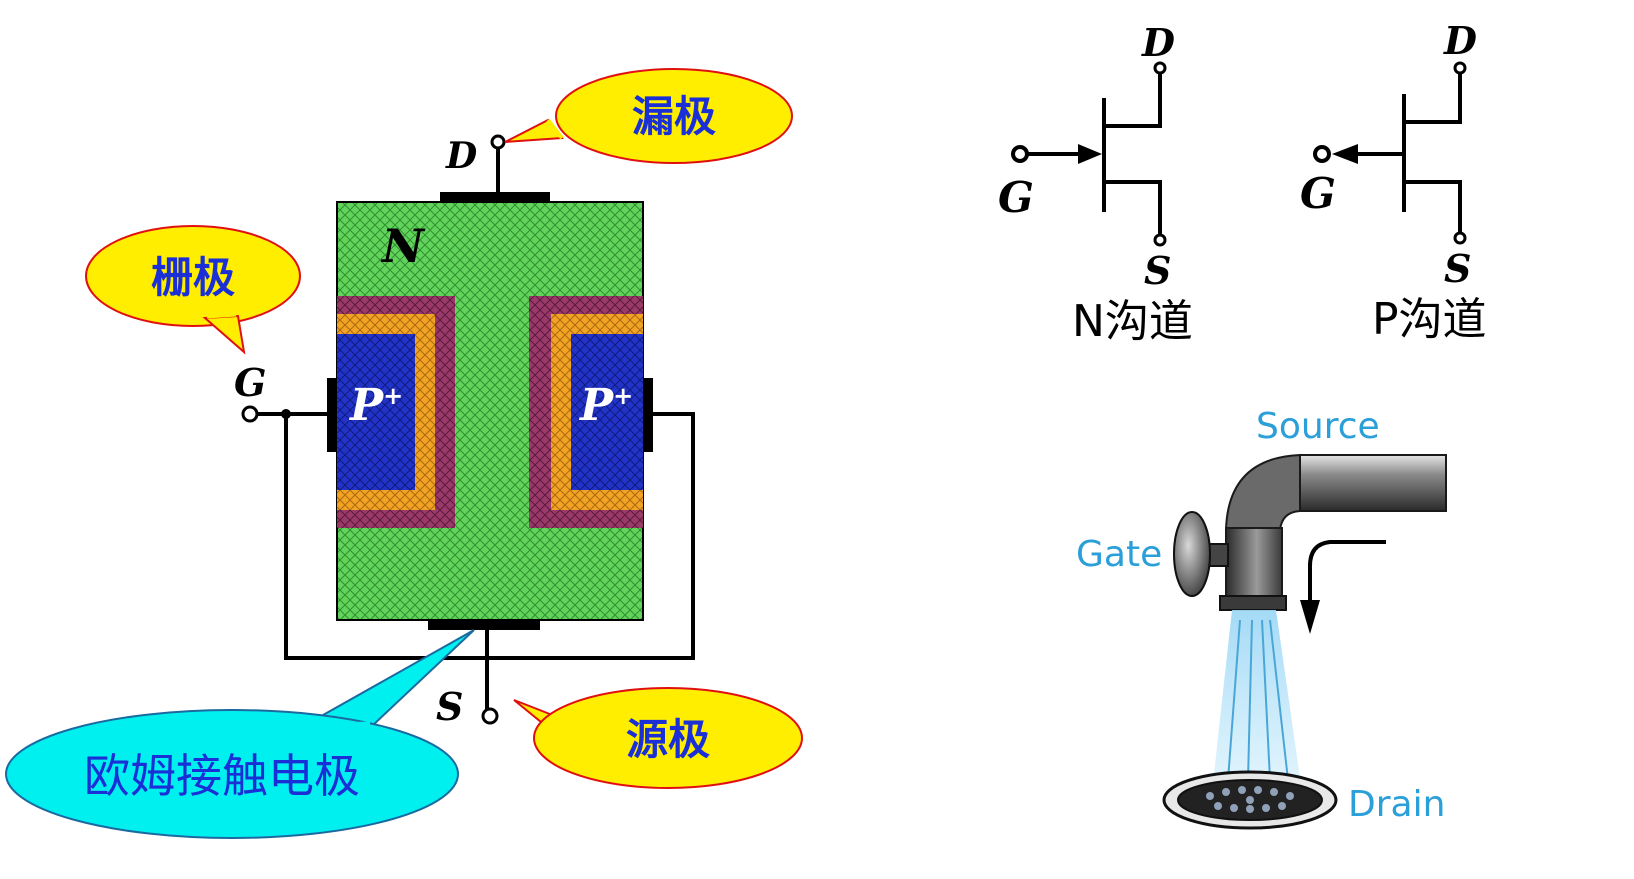 Image resolution: width=1634 pixels, height=879 pixels. I want to click on n-channel-symbol, so click(1094, 153).